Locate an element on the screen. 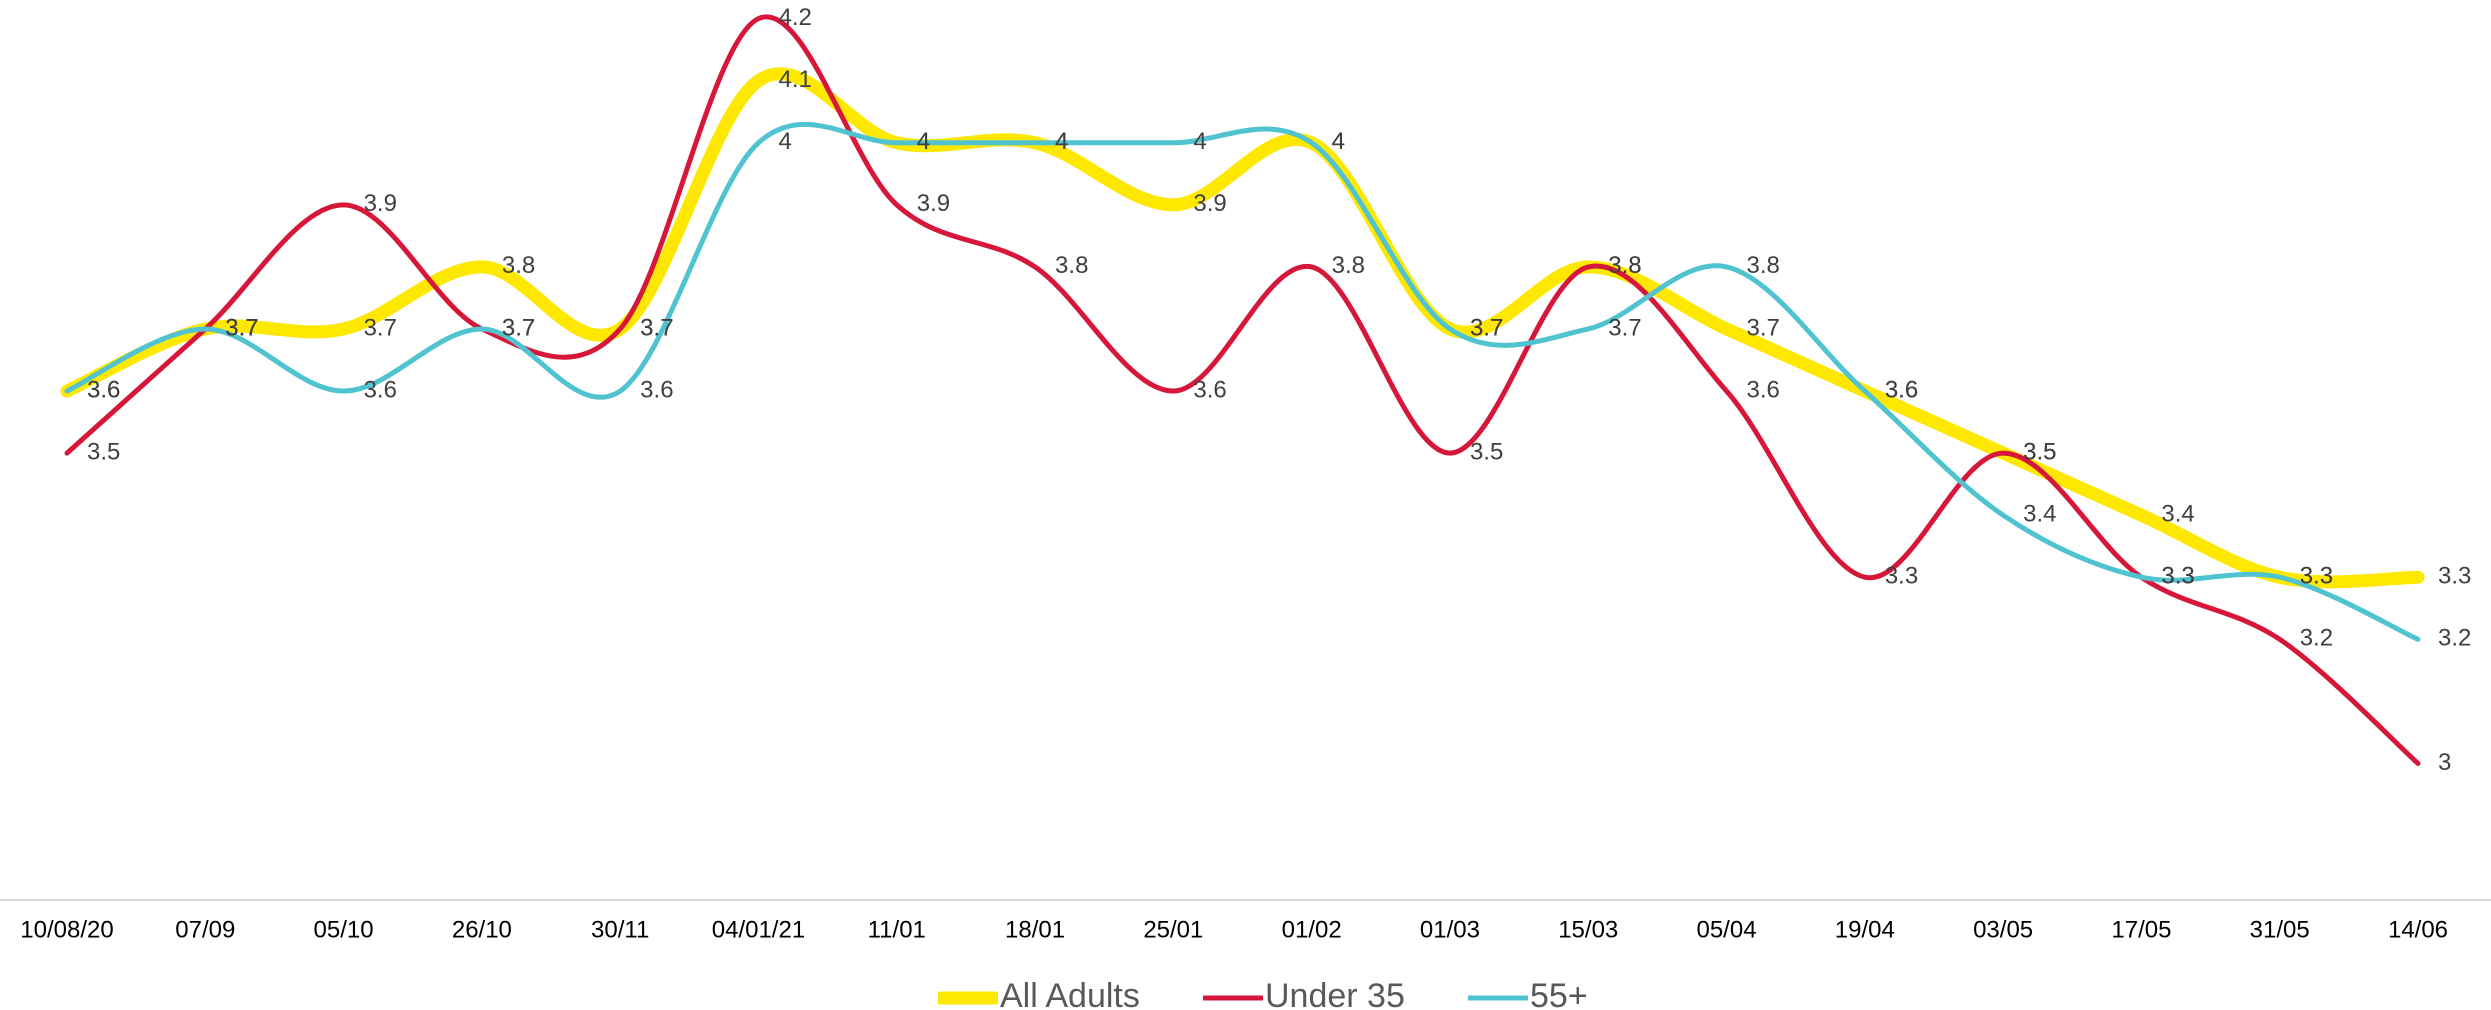  x-tick-label: 18/01 is located at coordinates (1035, 929).